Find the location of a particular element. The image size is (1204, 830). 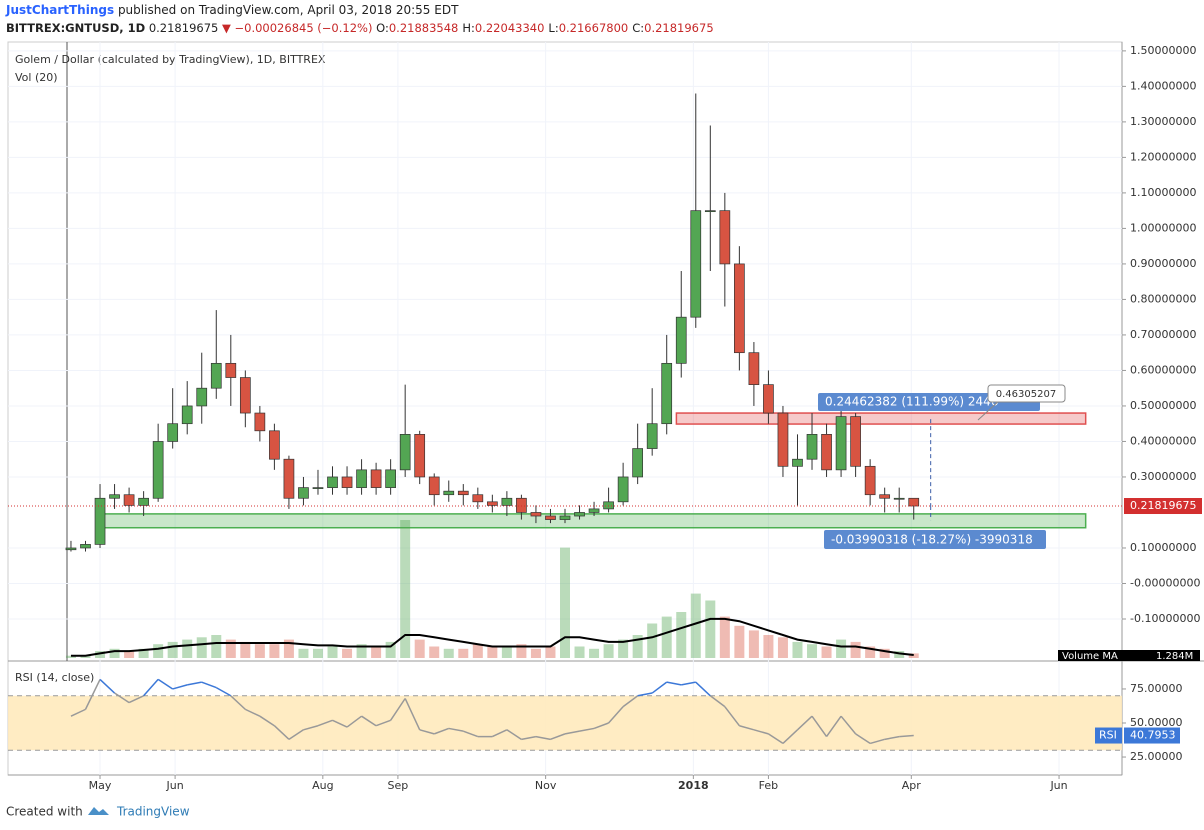

rsi-y-tick-label: 75.00000 is located at coordinates (1156, 688).